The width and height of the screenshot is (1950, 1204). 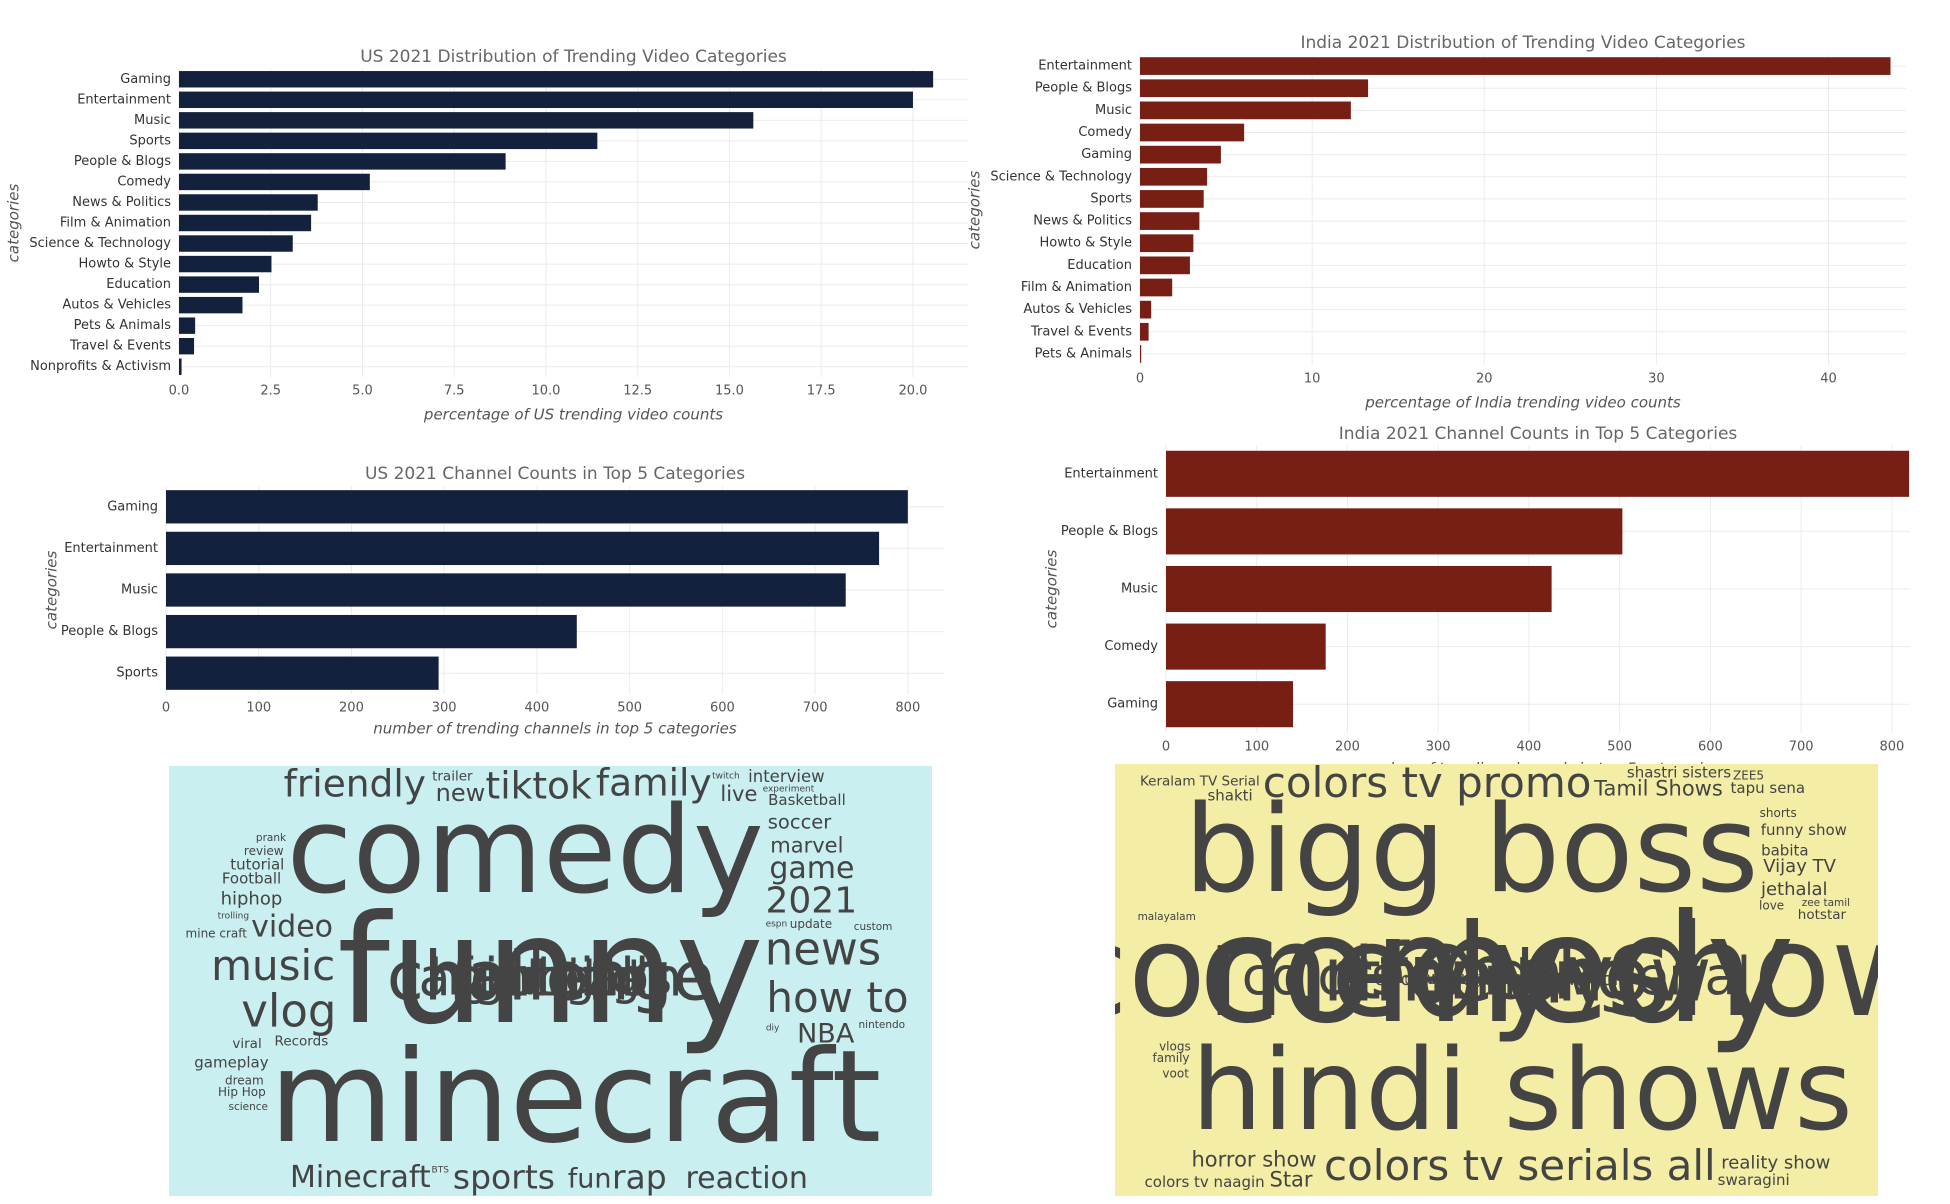 I want to click on word: highlights, so click(x=550, y=978).